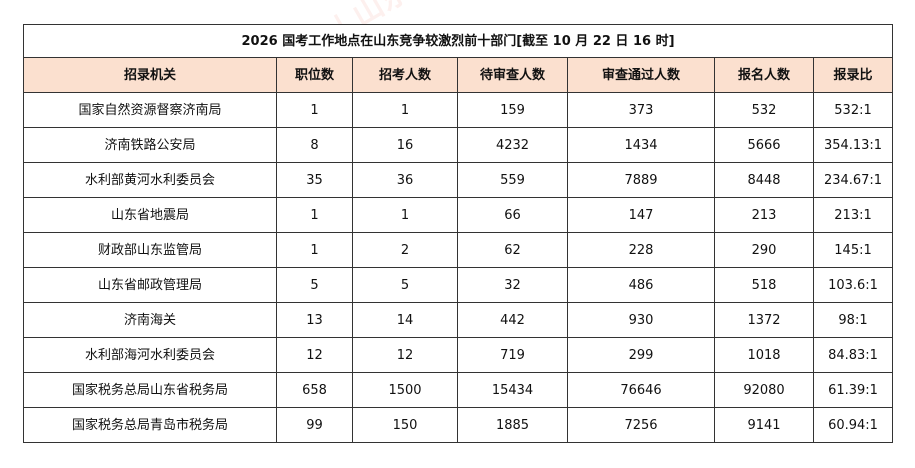 The height and width of the screenshot is (468, 915). Describe the element at coordinates (512, 390) in the screenshot. I see `pending-review-cell: 15434` at that location.